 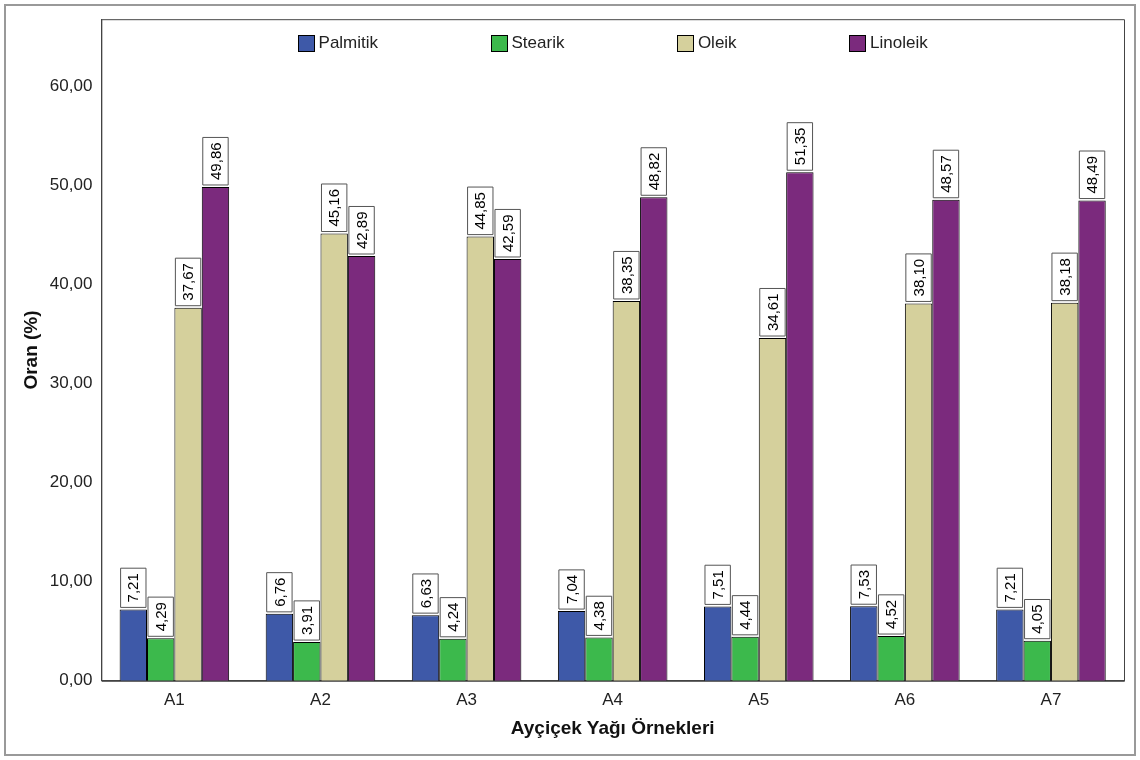 I want to click on data-label: 4,05, so click(x=1037, y=619).